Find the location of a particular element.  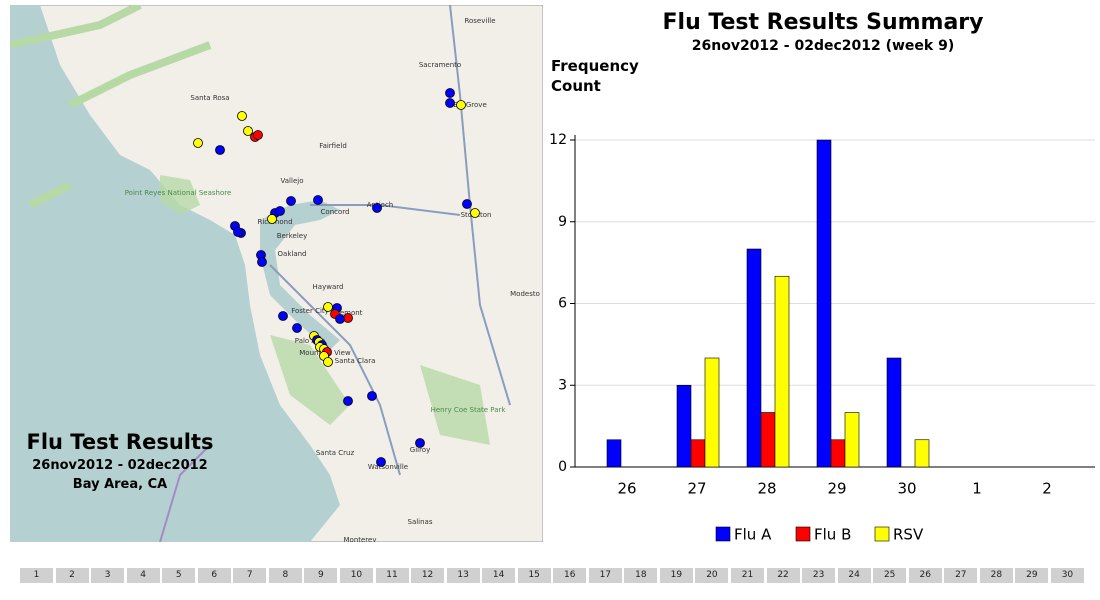

legend-label: Flu A is located at coordinates (753, 535).